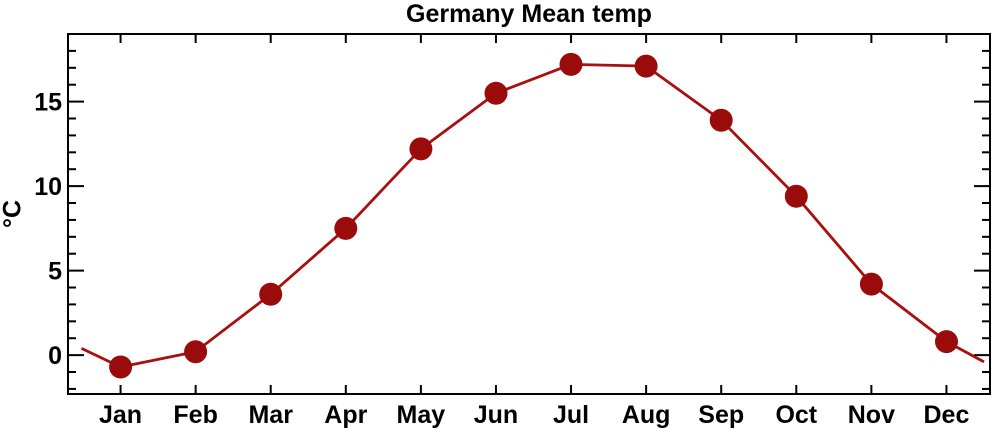 The width and height of the screenshot is (1000, 432). Describe the element at coordinates (947, 415) in the screenshot. I see `x-axis-month-label: Dec` at that location.